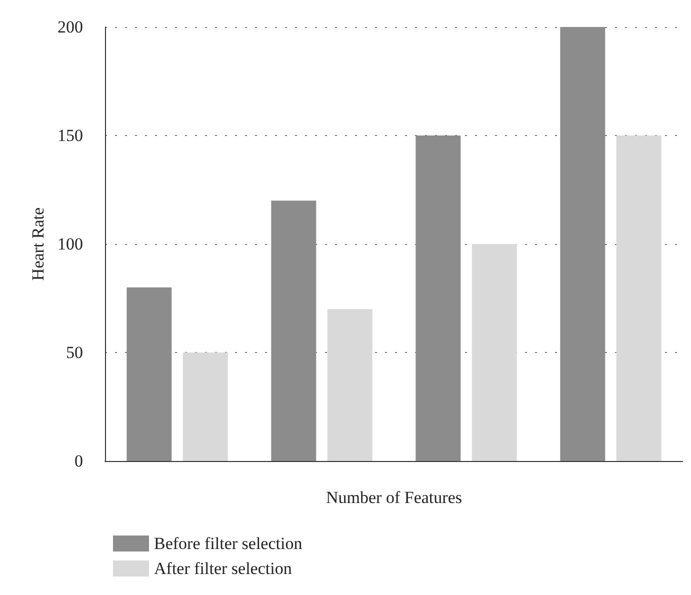 This screenshot has width=691, height=595. I want to click on y-tick-label: 0, so click(78, 461).